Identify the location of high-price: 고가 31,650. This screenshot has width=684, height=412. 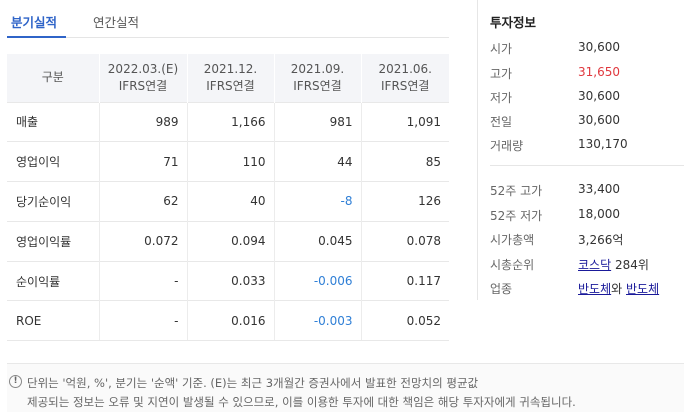
(555, 73).